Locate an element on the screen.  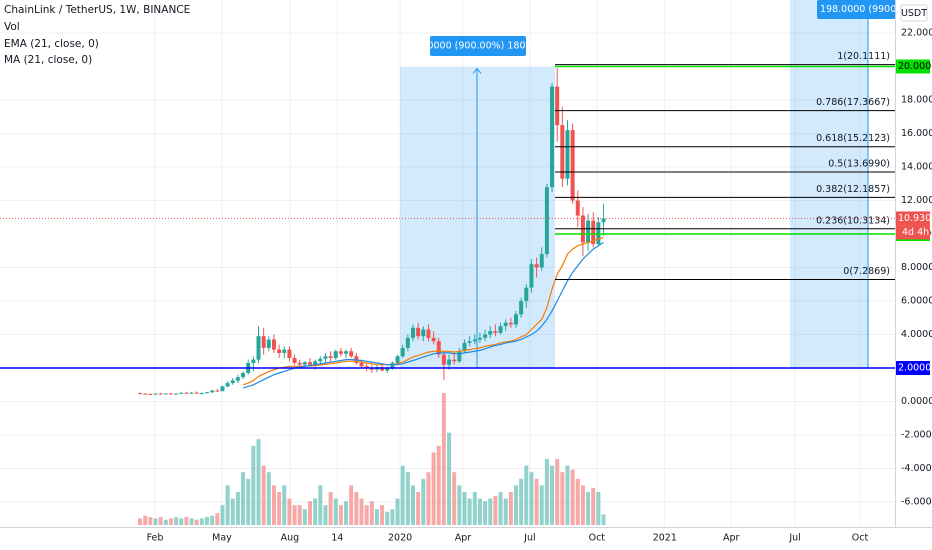
measure-label-box is located at coordinates (478, 46).